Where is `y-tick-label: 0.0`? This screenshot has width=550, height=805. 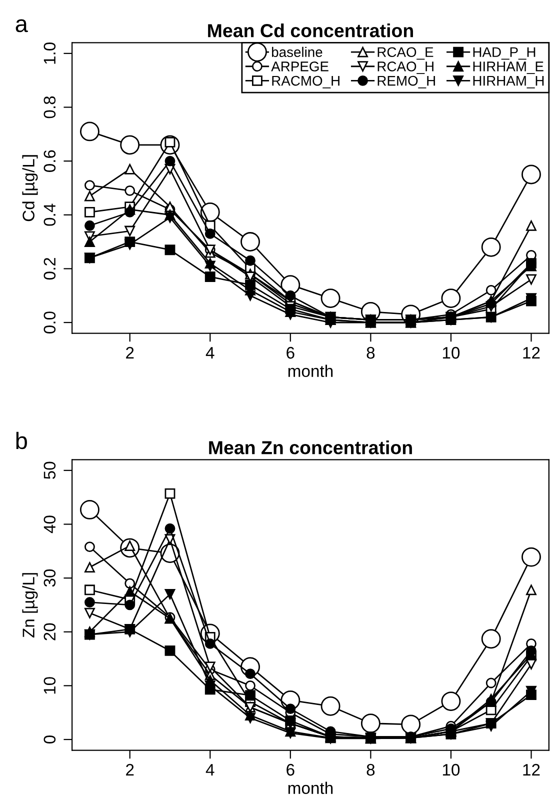 y-tick-label: 0.0 is located at coordinates (50, 323).